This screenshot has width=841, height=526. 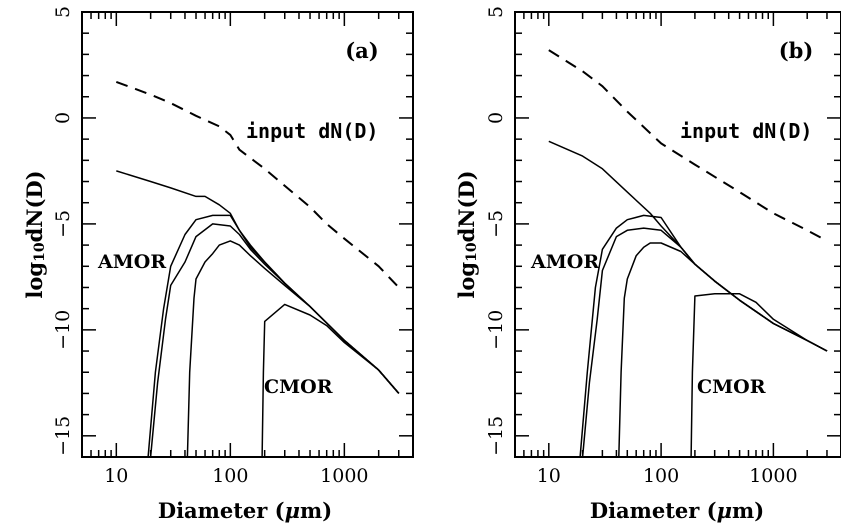 I want to click on panel-label: (a), so click(x=361, y=50).